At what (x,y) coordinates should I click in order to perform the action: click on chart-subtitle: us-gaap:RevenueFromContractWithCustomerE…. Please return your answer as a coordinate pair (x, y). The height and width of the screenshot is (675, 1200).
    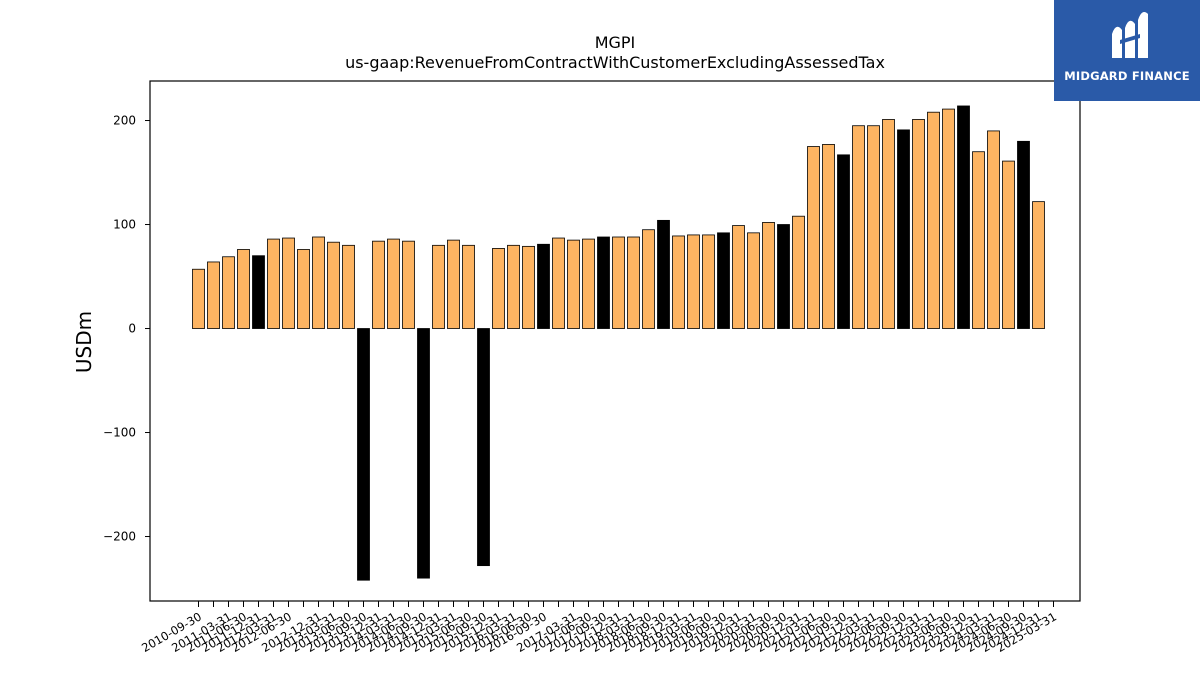
    Looking at the image, I should click on (615, 62).